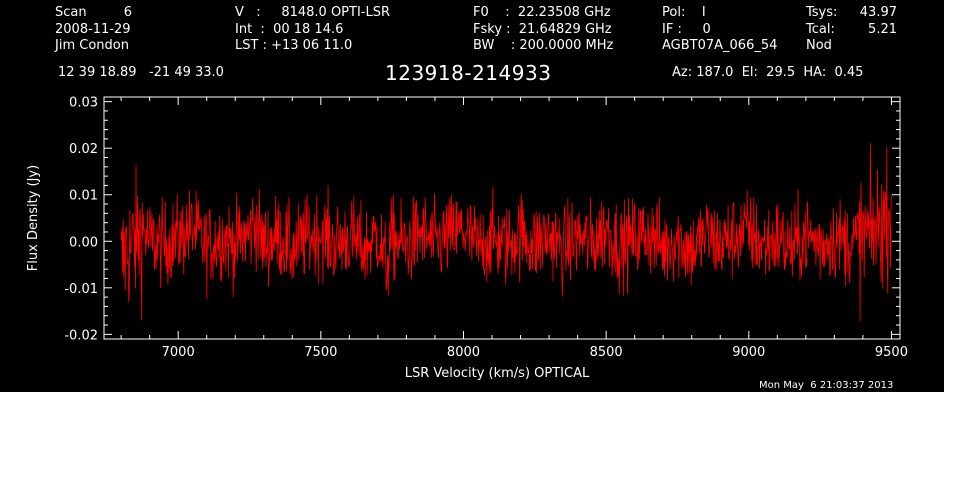 The height and width of the screenshot is (490, 962). What do you see at coordinates (313, 12) in the screenshot?
I see `velocity-text: V : 8148.0 OPTI-LSR` at bounding box center [313, 12].